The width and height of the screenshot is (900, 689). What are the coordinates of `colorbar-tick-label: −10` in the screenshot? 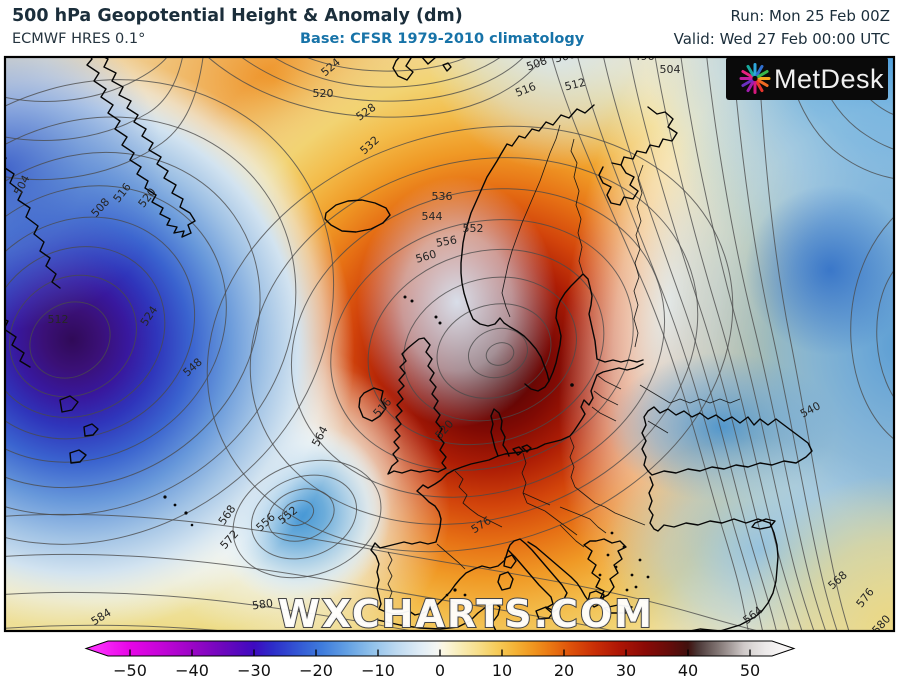 It's located at (378, 670).